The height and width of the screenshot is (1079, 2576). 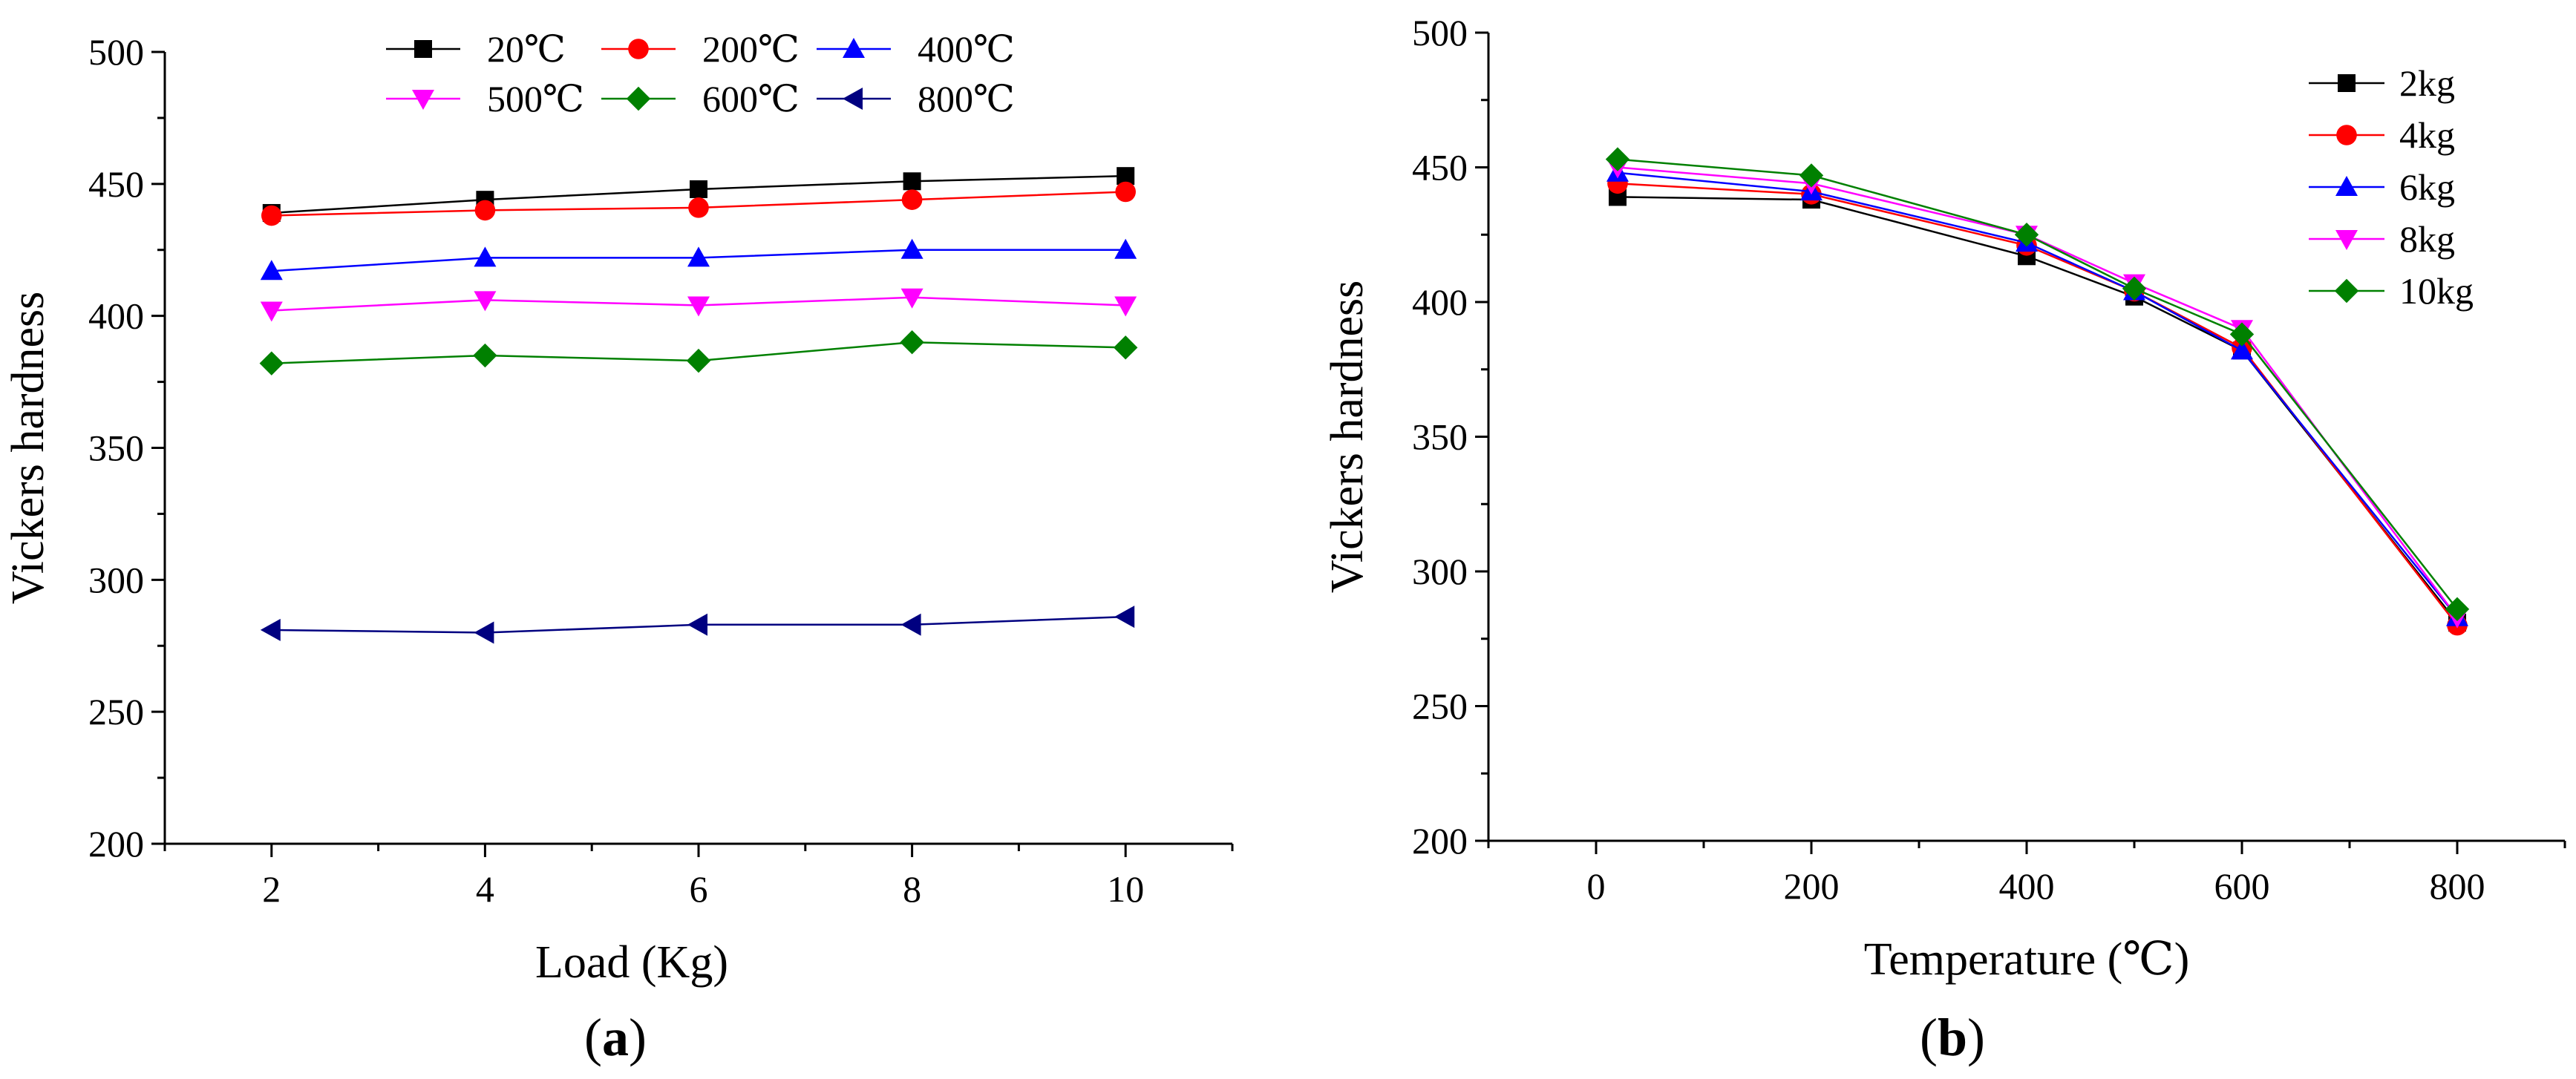 What do you see at coordinates (2436, 291) in the screenshot?
I see `chart-b-legend-label: 10kg` at bounding box center [2436, 291].